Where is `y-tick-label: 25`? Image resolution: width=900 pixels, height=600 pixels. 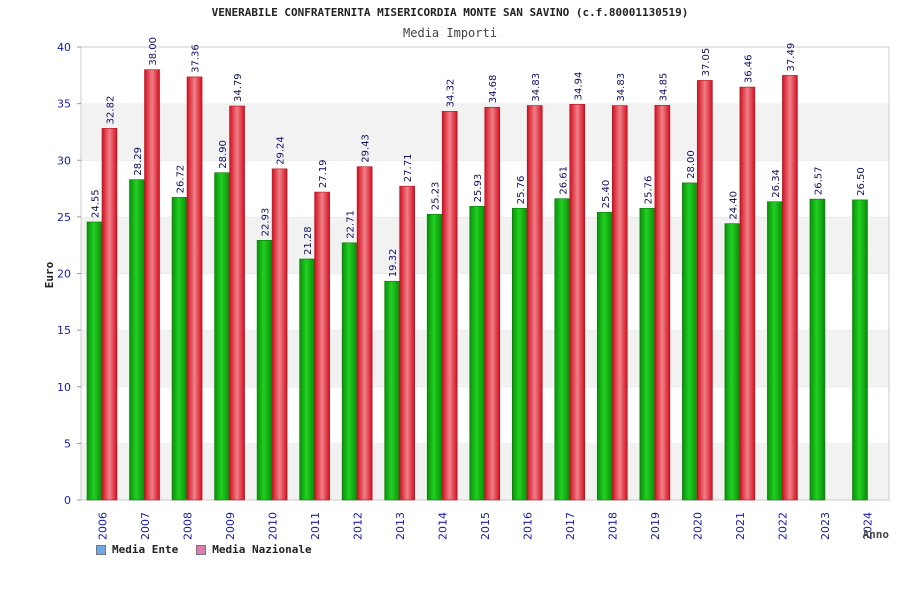
y-tick-label: 25 is located at coordinates (64, 217).